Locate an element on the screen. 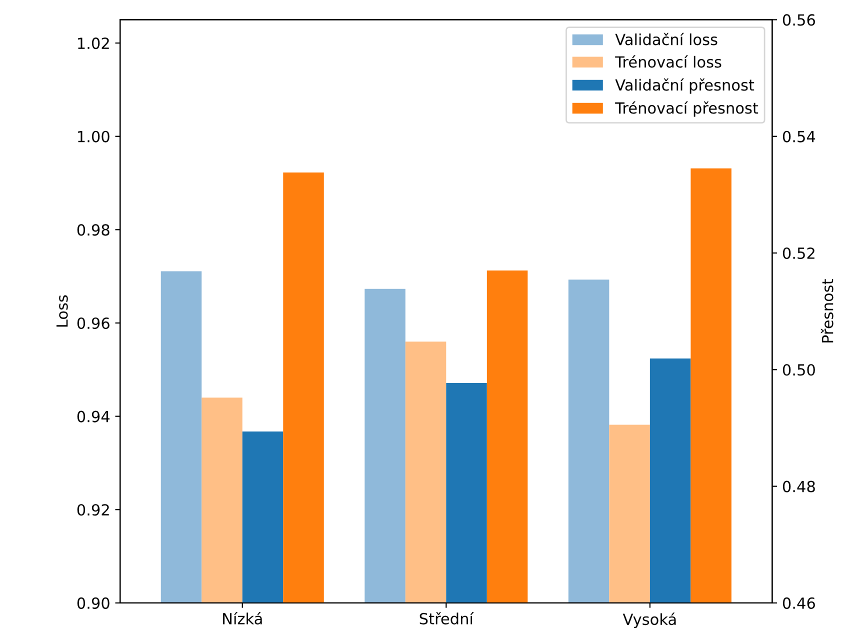 This screenshot has width=858, height=636. x-tick-label: Střední is located at coordinates (447, 618).